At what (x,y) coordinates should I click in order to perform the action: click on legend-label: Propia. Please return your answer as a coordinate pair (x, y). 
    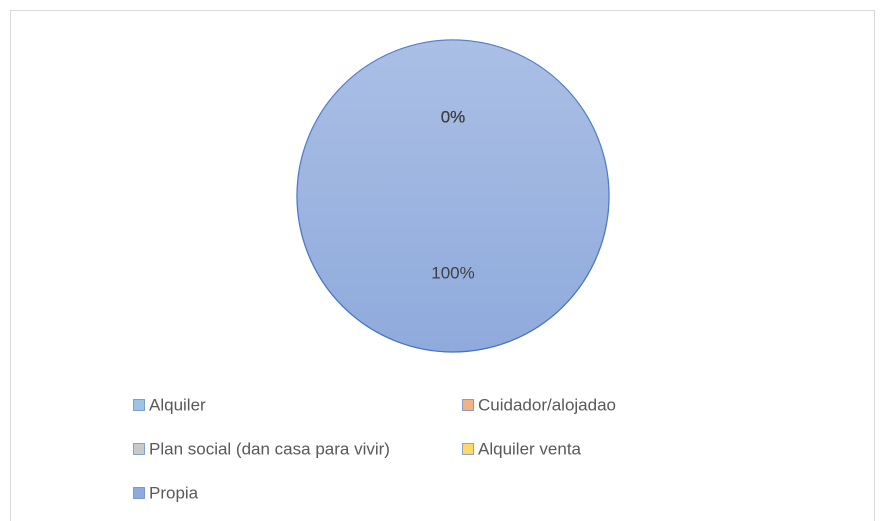
    Looking at the image, I should click on (174, 492).